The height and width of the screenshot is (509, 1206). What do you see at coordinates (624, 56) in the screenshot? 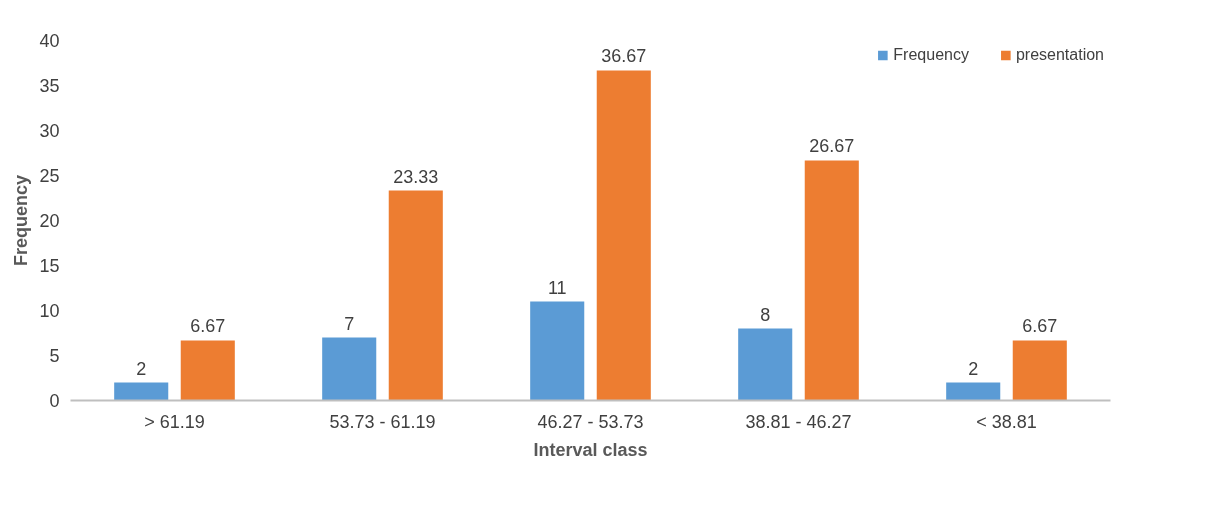
I see `data-label: 36.67` at bounding box center [624, 56].